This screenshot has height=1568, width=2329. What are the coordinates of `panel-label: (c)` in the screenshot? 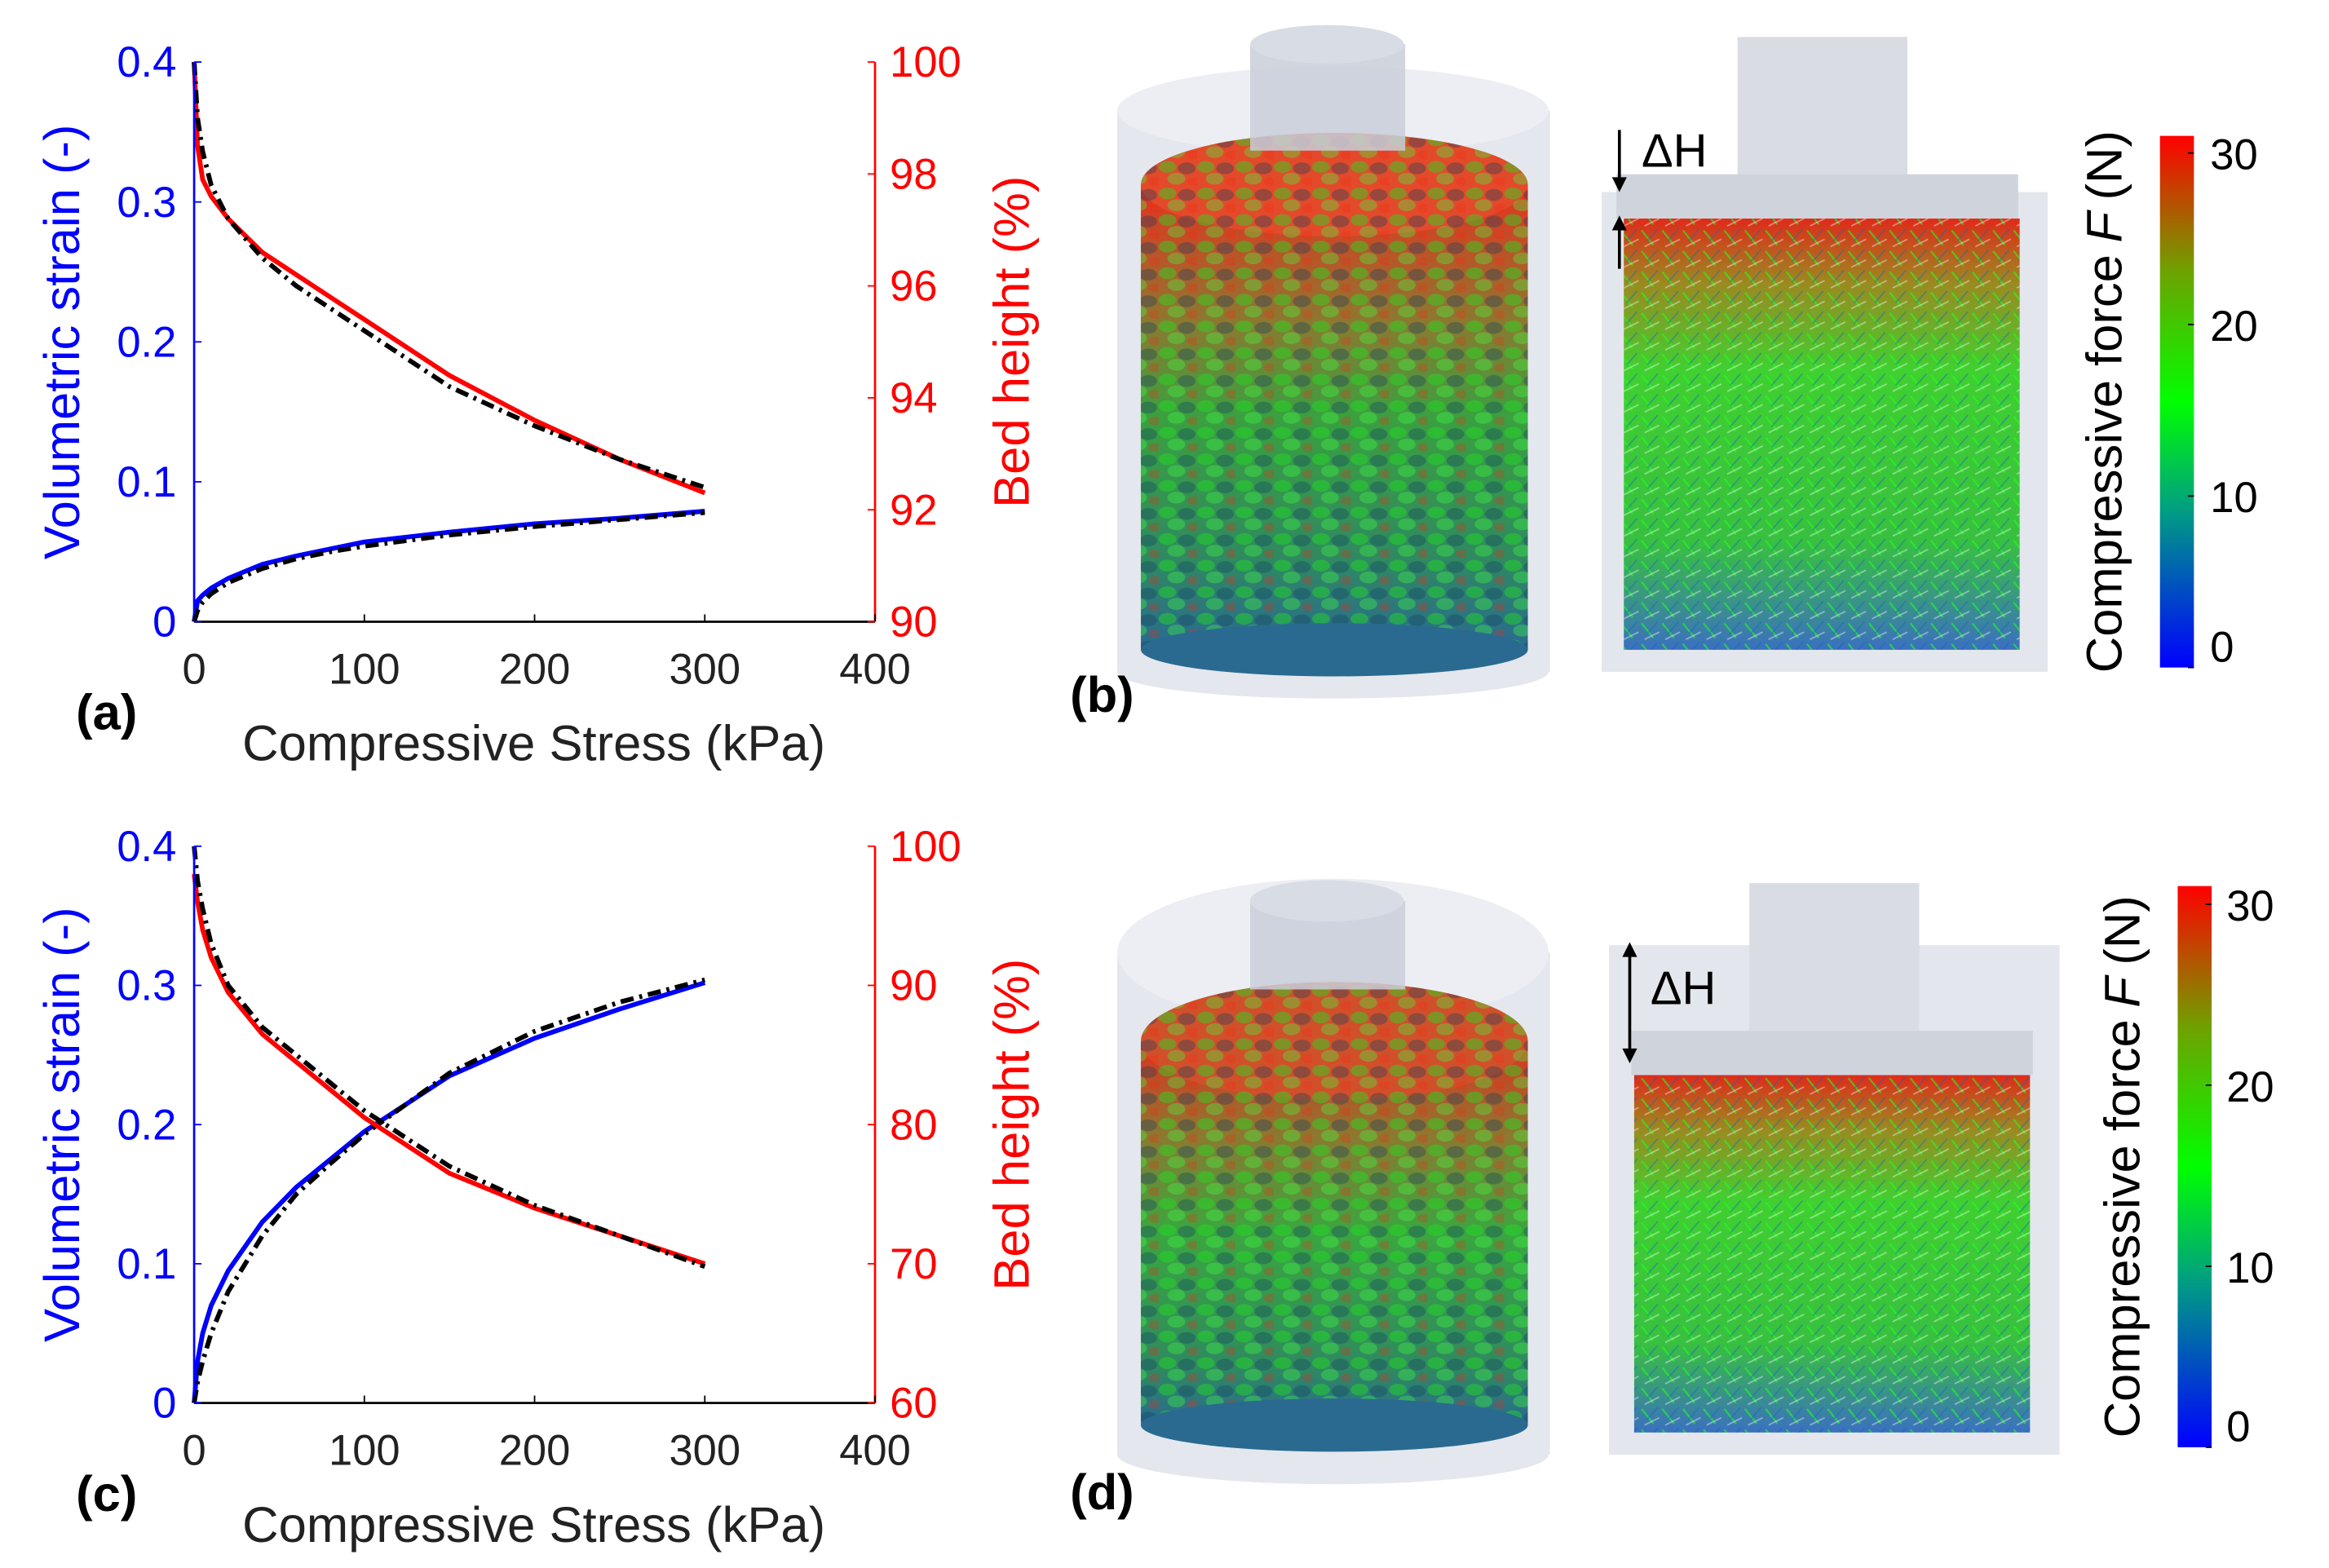 It's located at (106, 1494).